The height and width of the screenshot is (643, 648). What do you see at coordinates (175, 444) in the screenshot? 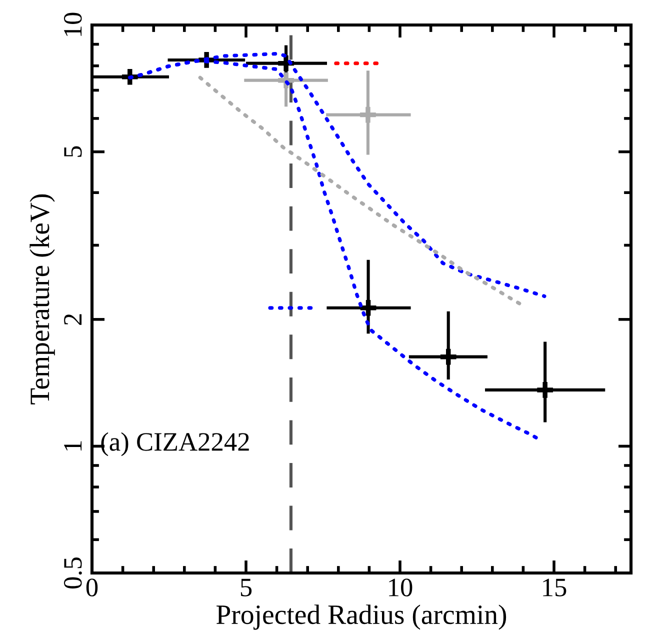
I see `annotation: (a) CIZA2242` at bounding box center [175, 444].